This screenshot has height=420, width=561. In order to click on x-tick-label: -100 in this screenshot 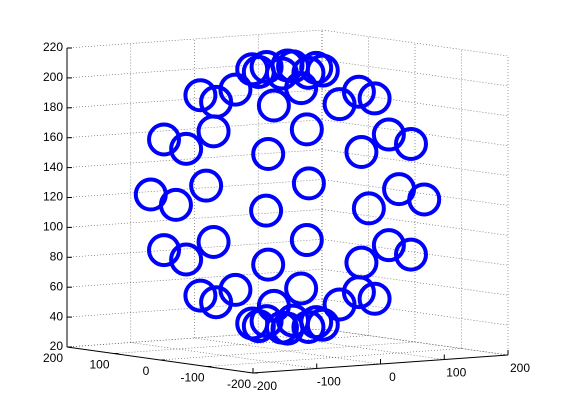, I will do `click(329, 382)`.